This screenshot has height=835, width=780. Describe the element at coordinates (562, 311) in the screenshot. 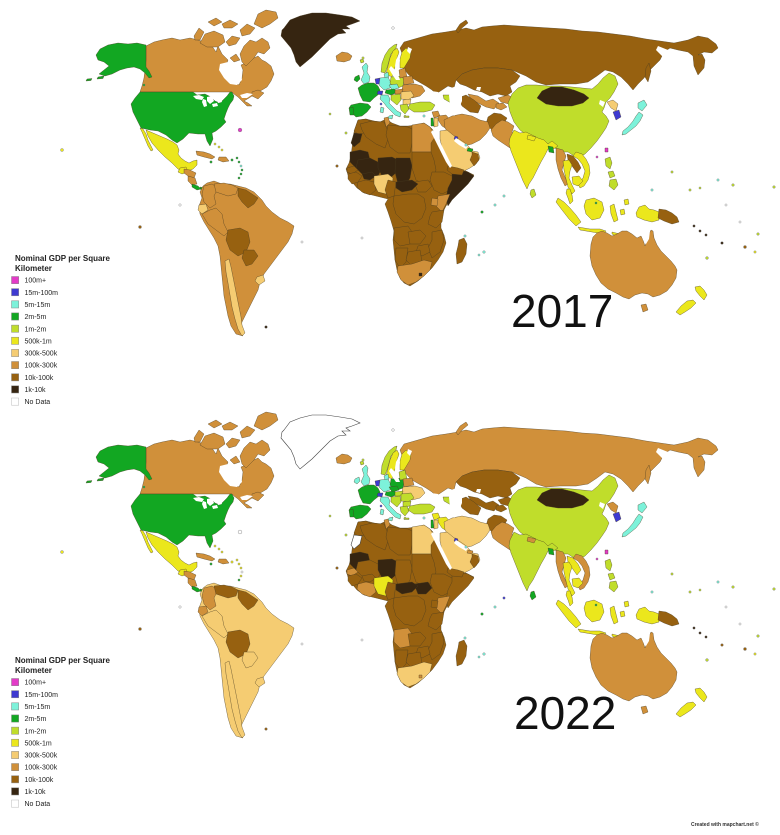

I see `svg-text: 2017` at that location.